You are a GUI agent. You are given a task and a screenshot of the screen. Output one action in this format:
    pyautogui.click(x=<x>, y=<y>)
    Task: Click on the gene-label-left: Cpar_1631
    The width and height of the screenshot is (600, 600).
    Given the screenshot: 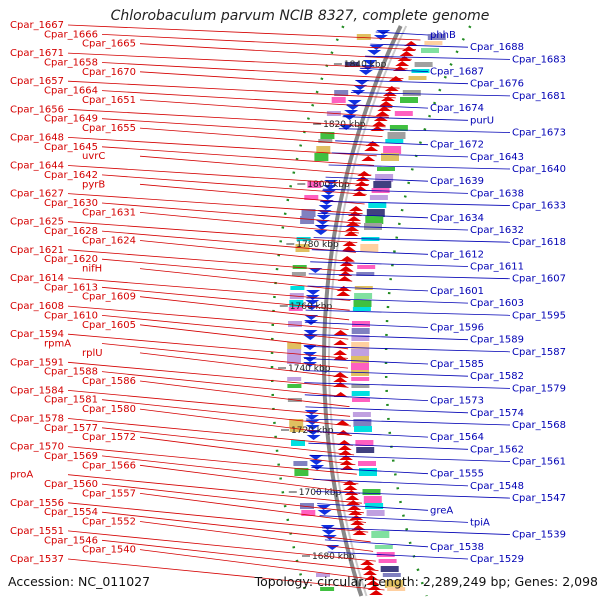 What is the action you would take?
    pyautogui.click(x=109, y=212)
    